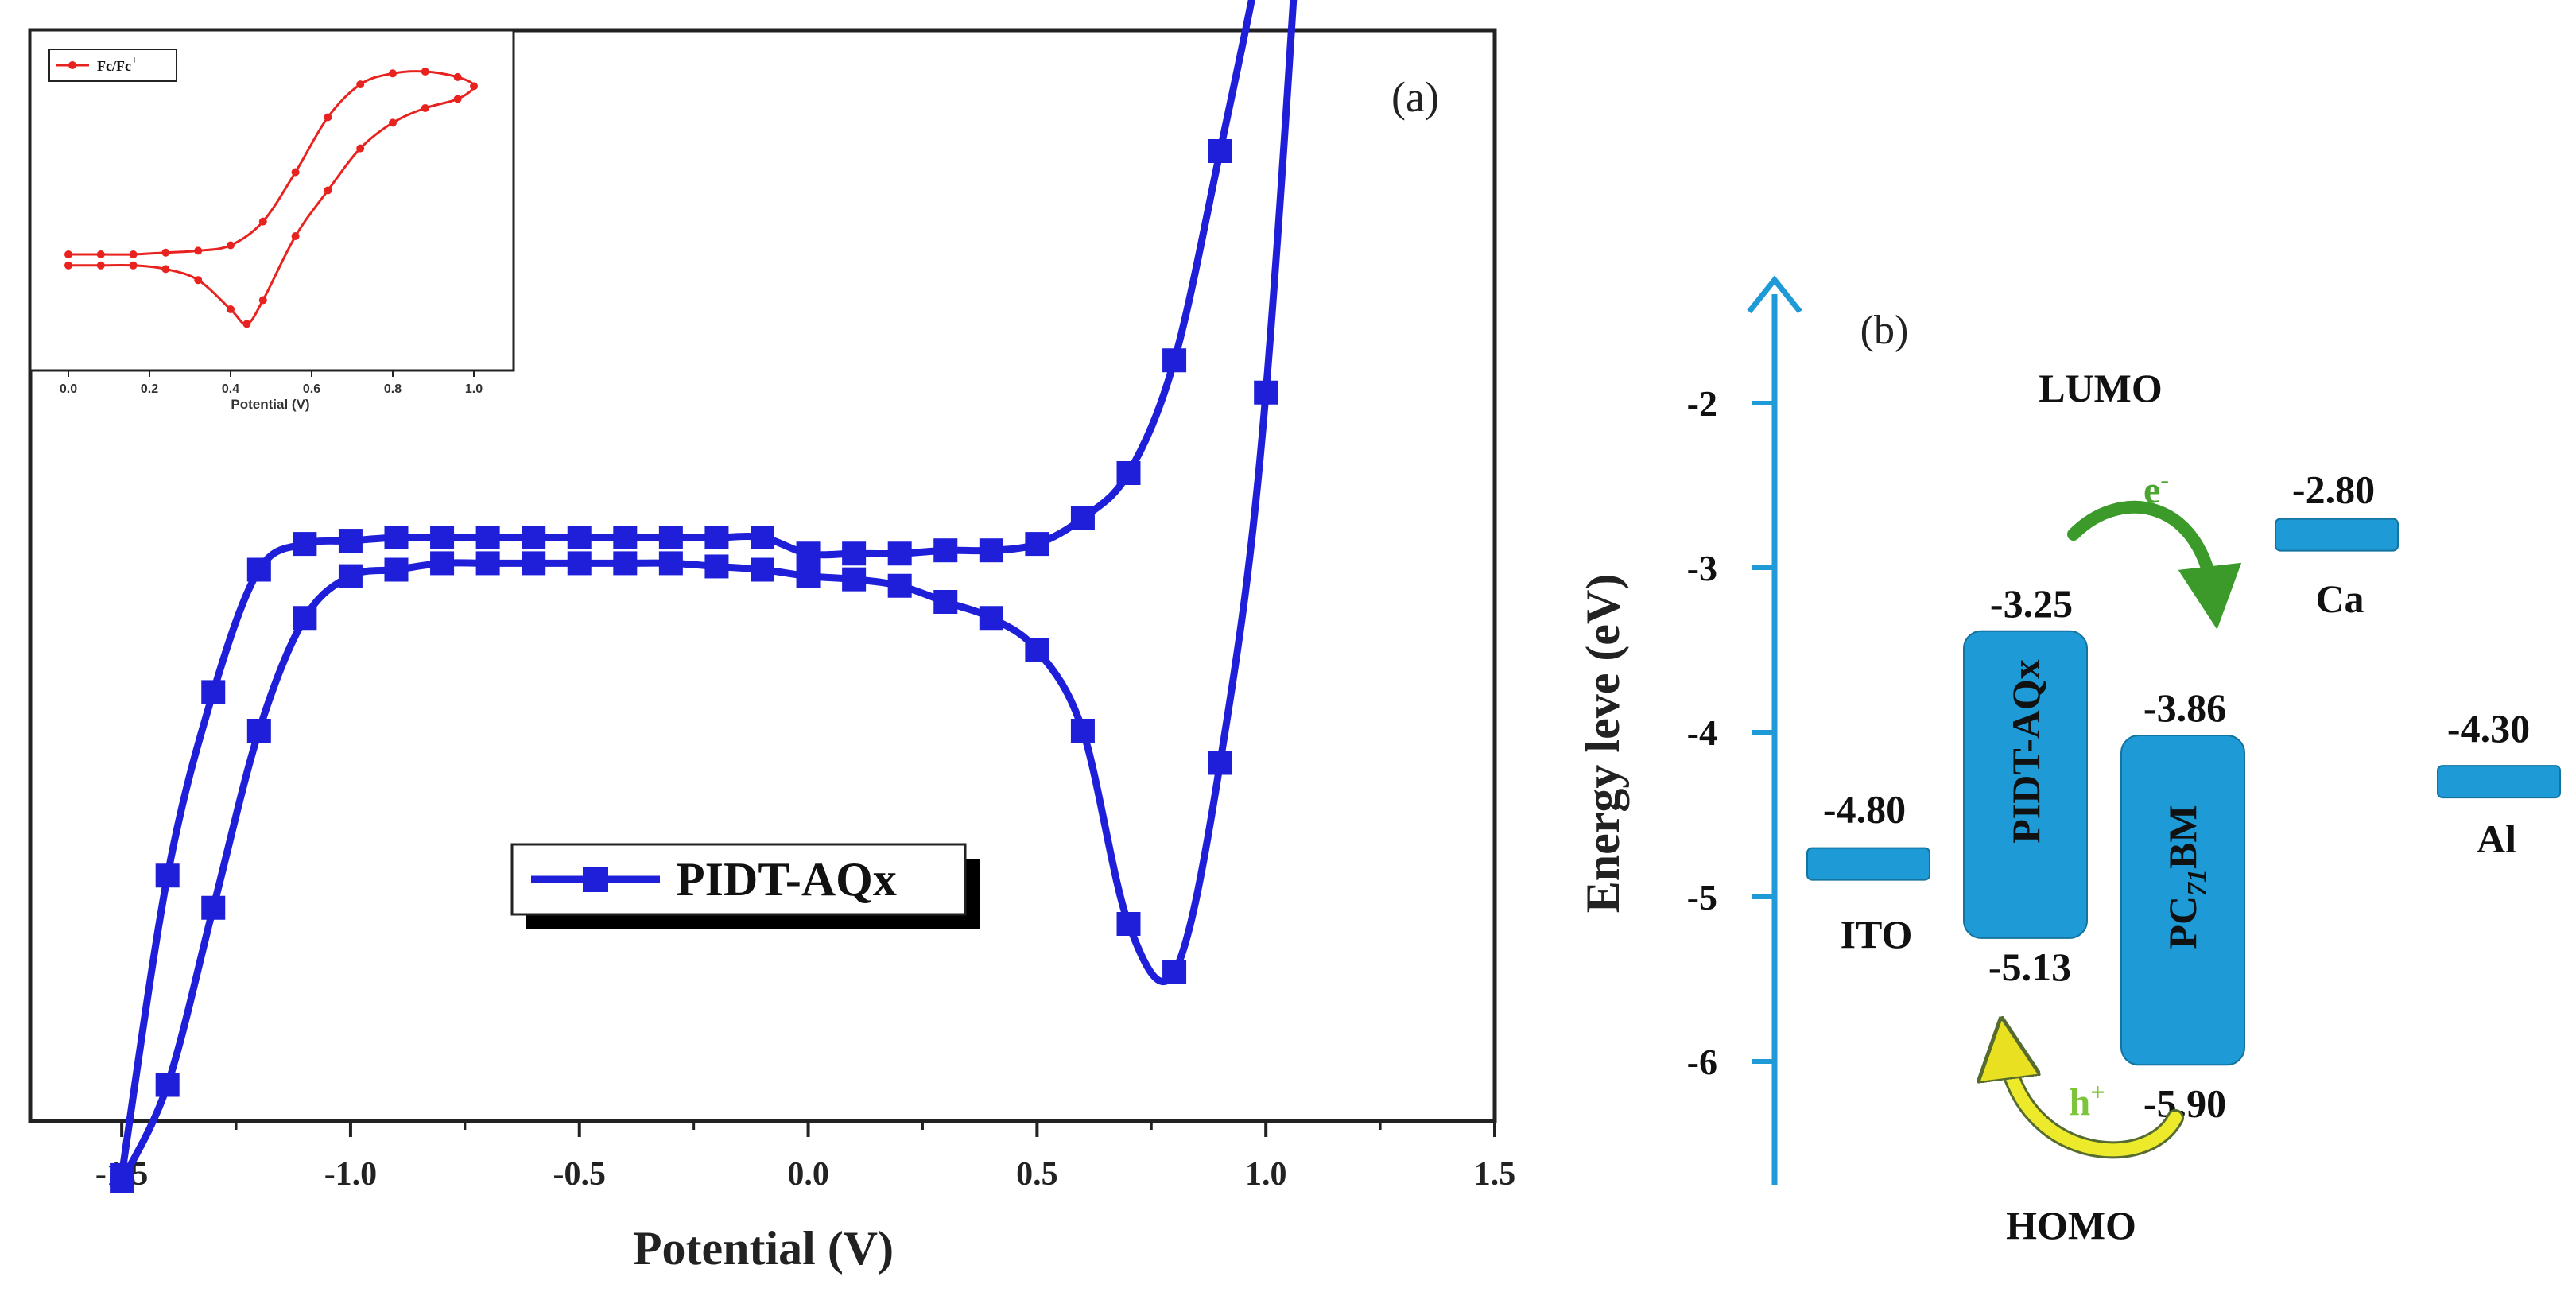  I want to click on green-arrow-path, so click(2155, 565).